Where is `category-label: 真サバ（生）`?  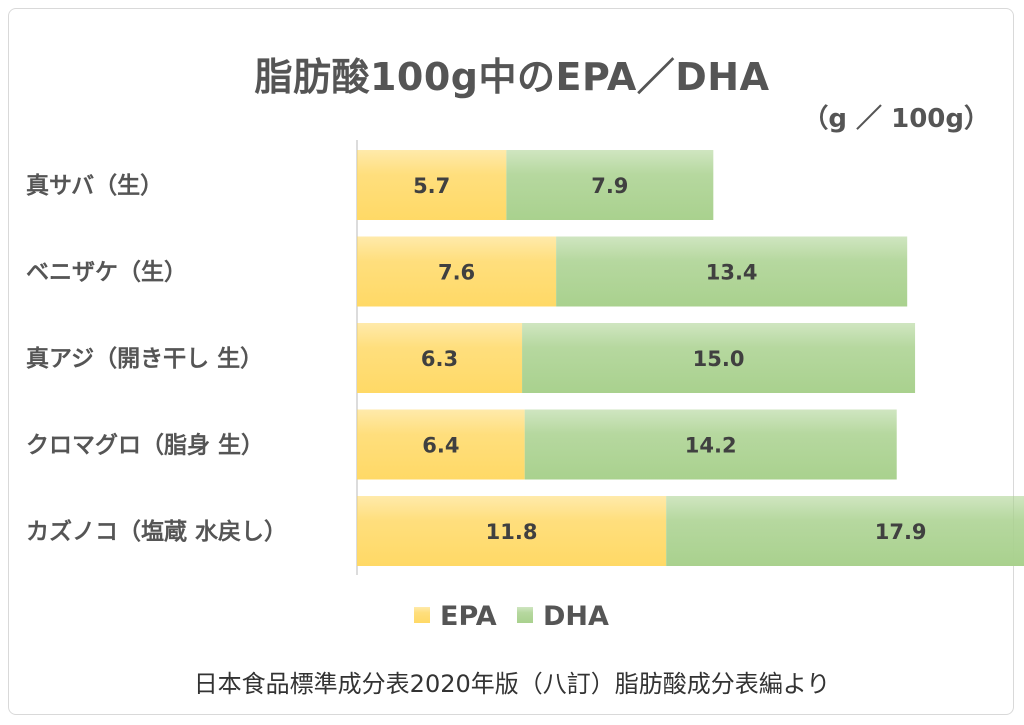 category-label: 真サバ（生） is located at coordinates (94, 185).